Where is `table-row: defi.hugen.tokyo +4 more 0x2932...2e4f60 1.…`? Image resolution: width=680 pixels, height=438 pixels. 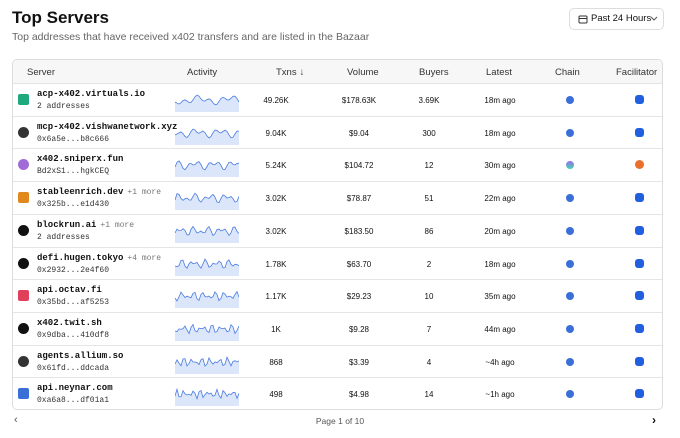
table-row: defi.hugen.tokyo +4 more 0x2932...2e4f60 1.… is located at coordinates (337, 263).